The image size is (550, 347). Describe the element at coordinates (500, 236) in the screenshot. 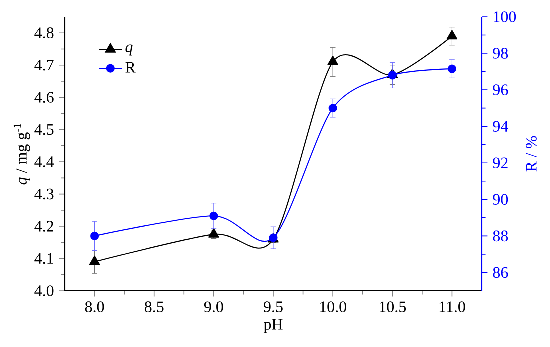

I see `y2-tick-label: 88` at that location.